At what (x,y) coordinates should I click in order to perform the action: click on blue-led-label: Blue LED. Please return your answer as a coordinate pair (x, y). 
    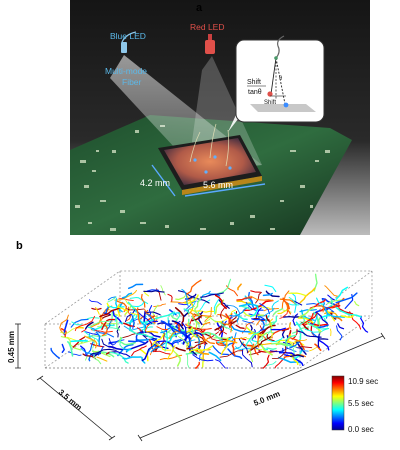
    Looking at the image, I should click on (128, 36).